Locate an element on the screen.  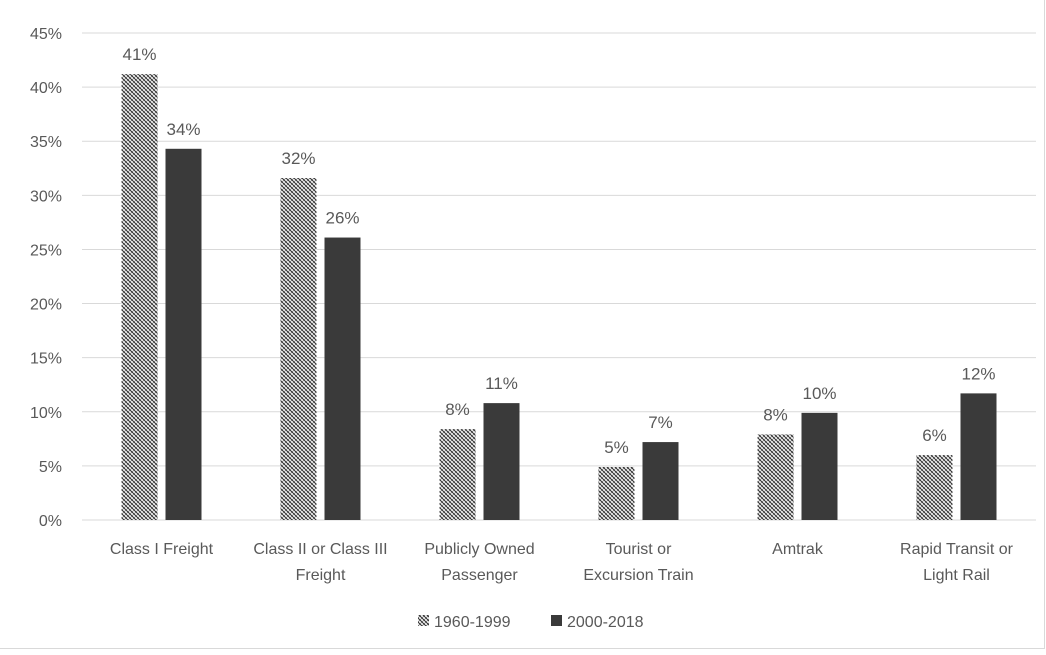
x-tick-label-line: Tourist or is located at coordinates (639, 549).